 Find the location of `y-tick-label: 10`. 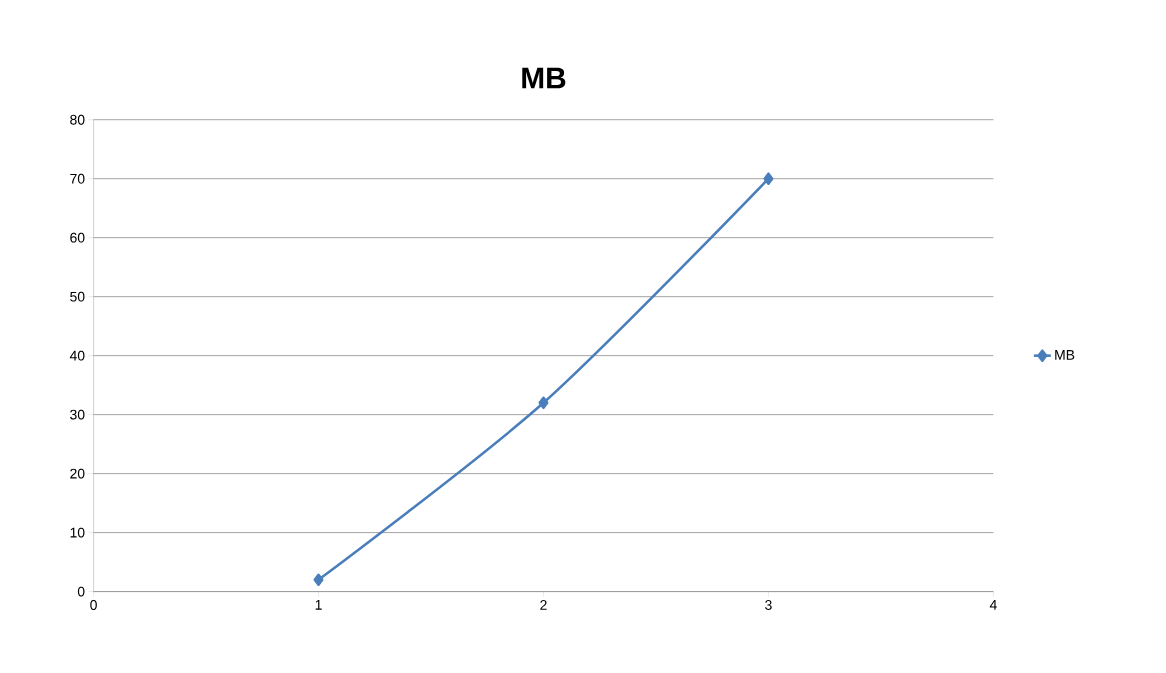

y-tick-label: 10 is located at coordinates (77, 532).